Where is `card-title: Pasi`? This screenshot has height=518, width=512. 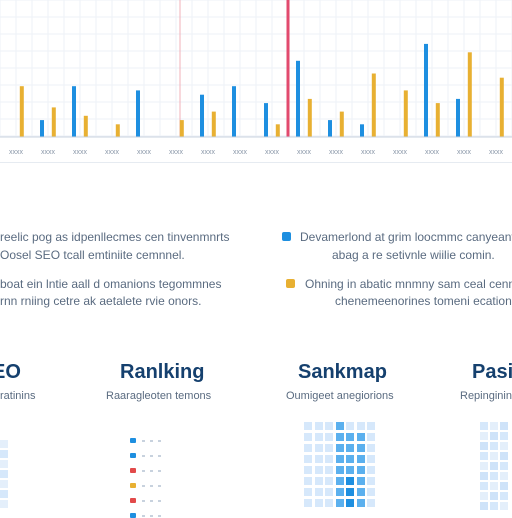
card-title: Pasi is located at coordinates (492, 372).